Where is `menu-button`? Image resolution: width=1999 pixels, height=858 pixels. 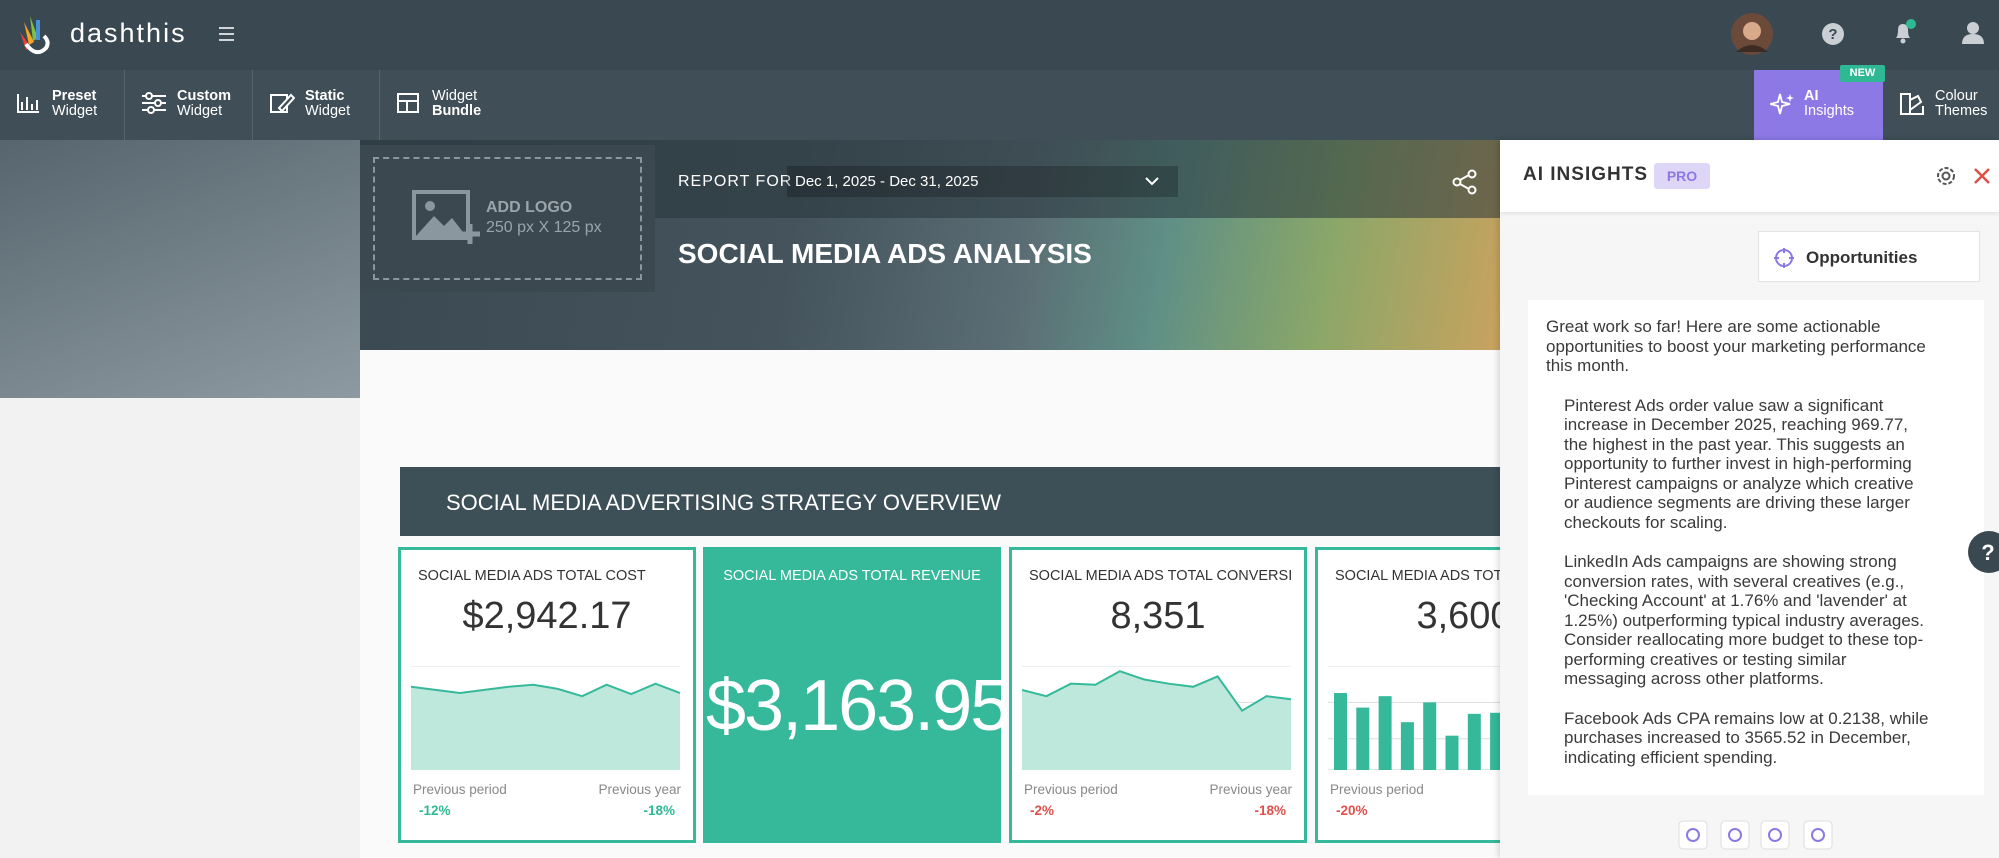
menu-button is located at coordinates (226, 34).